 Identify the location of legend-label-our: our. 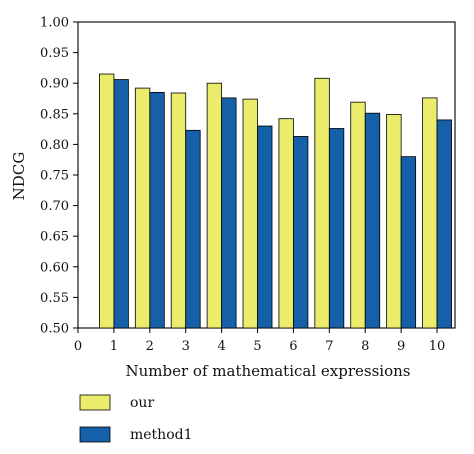
(142, 403).